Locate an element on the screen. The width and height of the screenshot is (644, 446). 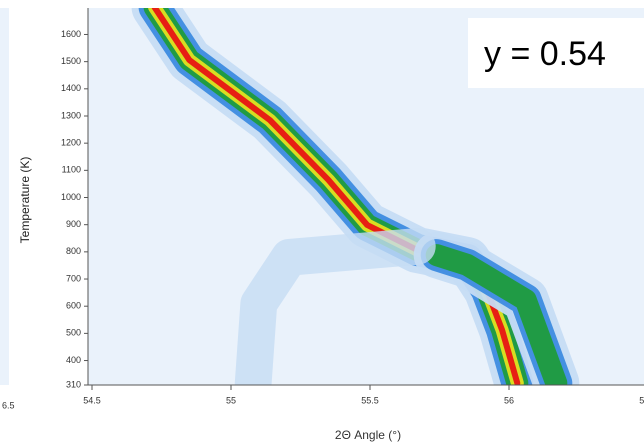
x-axis-label: 2Θ Angle (°) is located at coordinates (368, 435).